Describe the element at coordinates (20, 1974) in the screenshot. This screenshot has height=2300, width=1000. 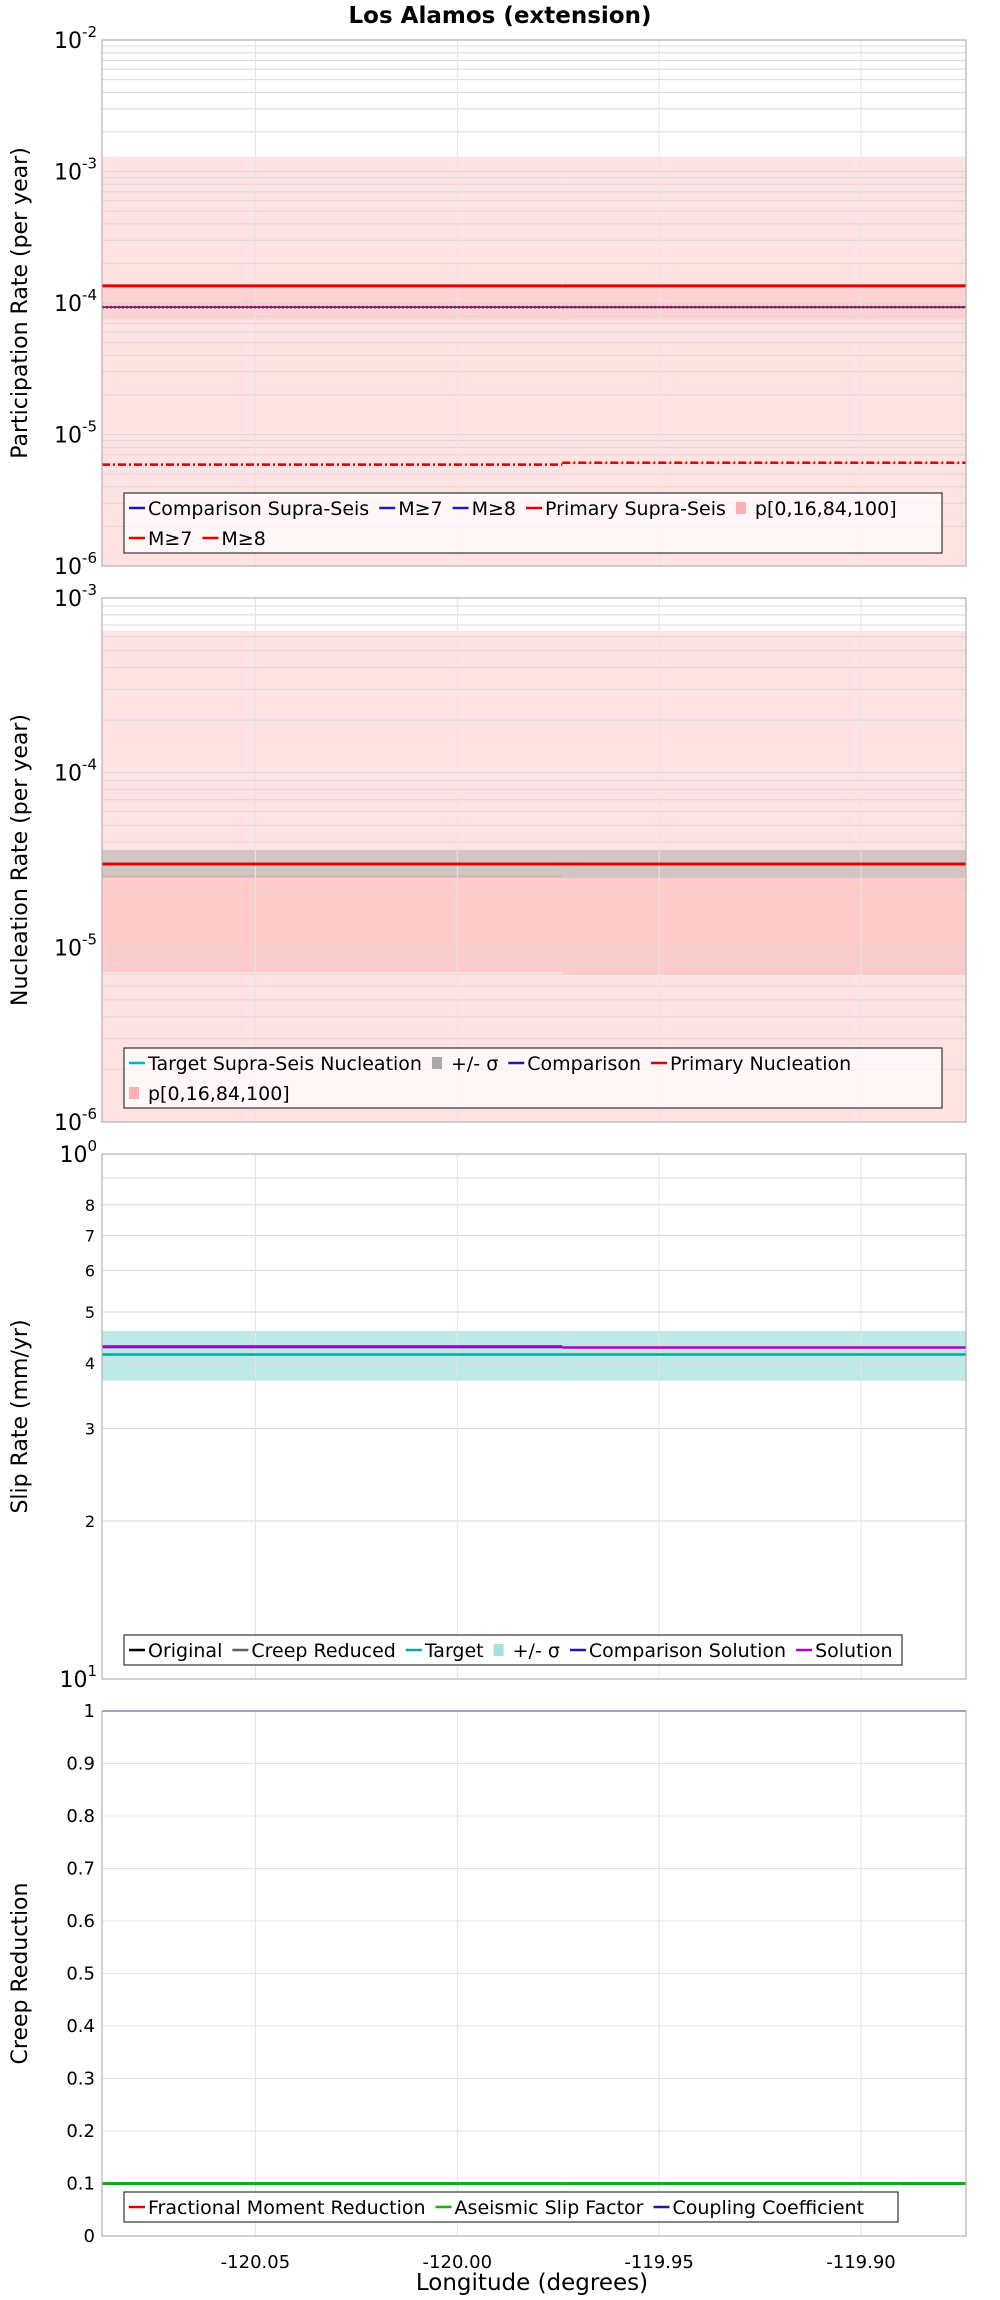
I see `creep-y-axis-label: Creep Reduction` at that location.